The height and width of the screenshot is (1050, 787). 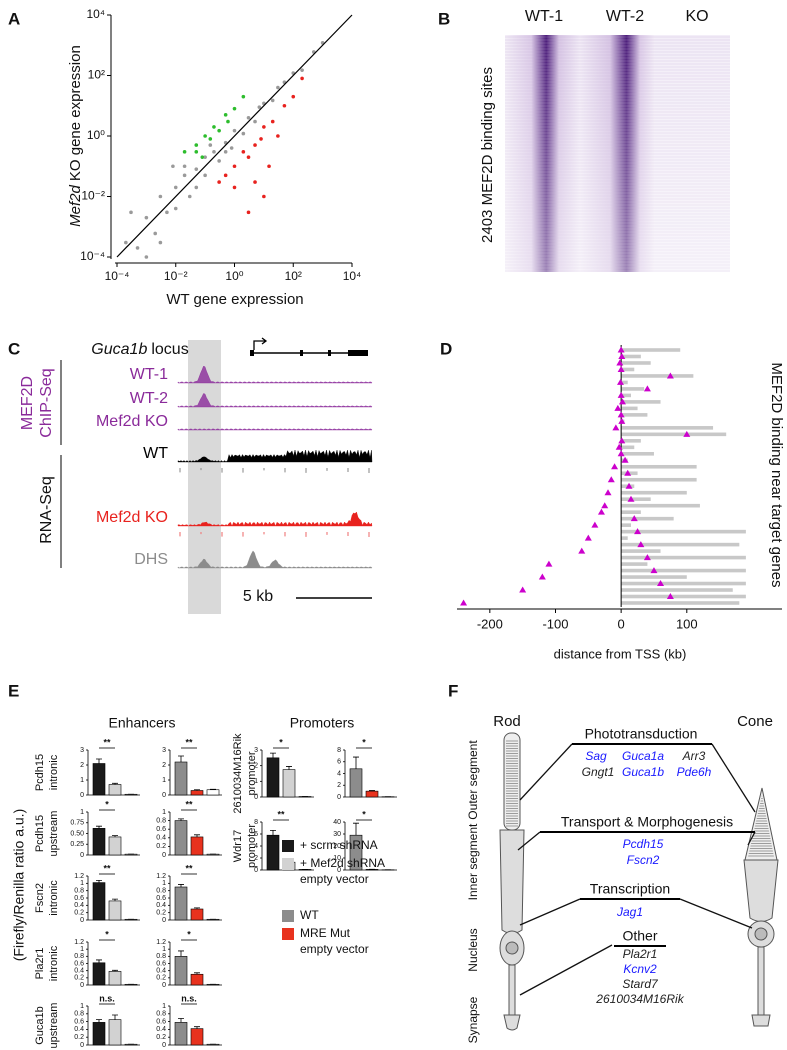 I want to click on gene-name: Pcdh15, so click(x=643, y=844).